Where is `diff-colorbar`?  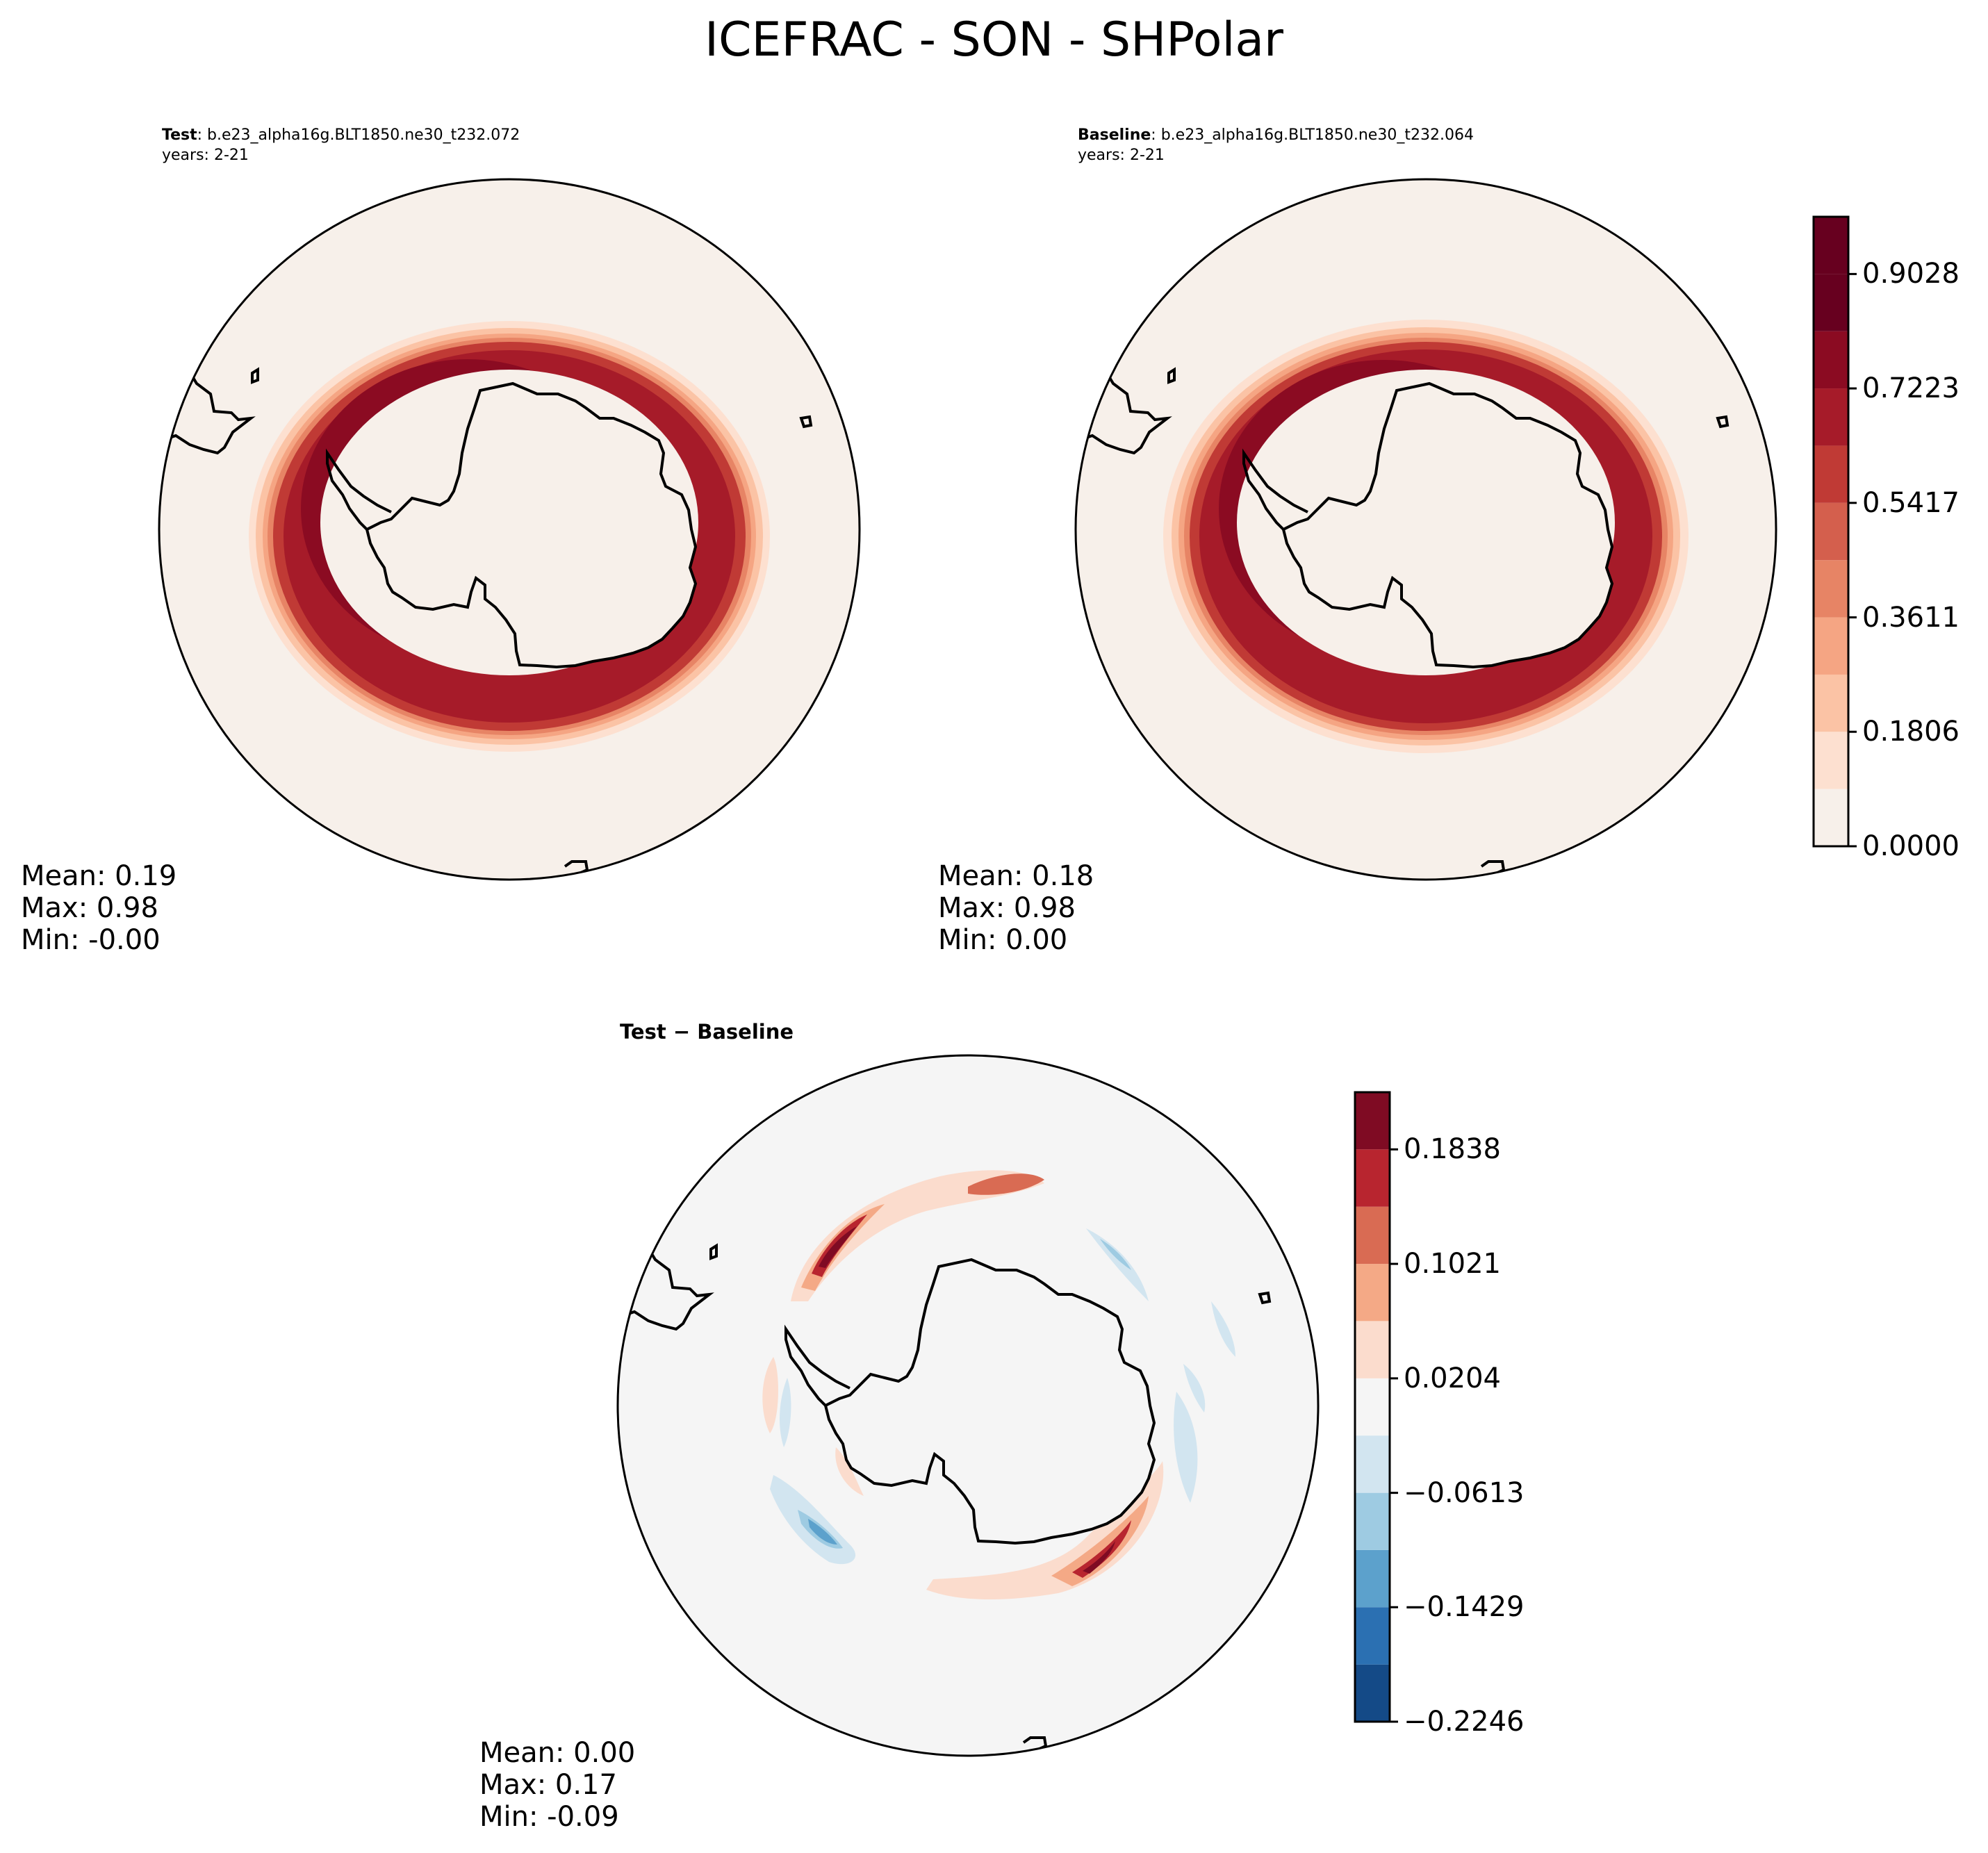
diff-colorbar is located at coordinates (1376, 1407).